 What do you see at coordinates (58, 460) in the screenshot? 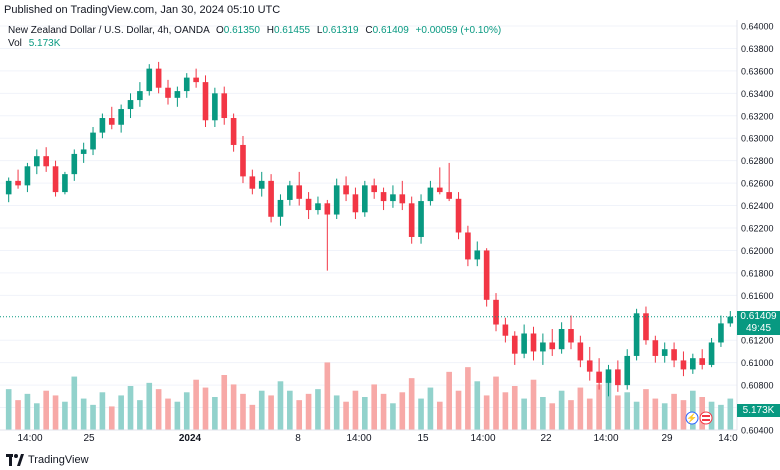
I see `tradingview-brand: TradingView` at bounding box center [58, 460].